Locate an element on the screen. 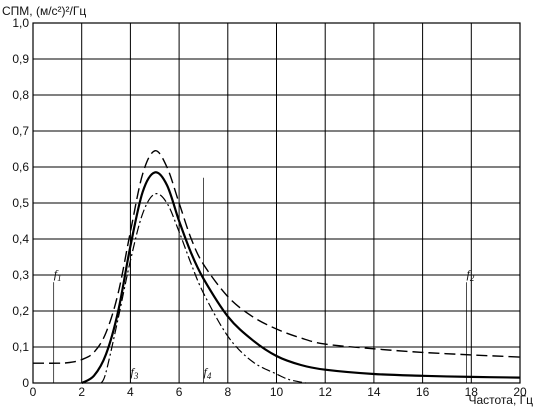 This screenshot has width=542, height=407. y-tick-label: 0,2 is located at coordinates (20, 311).